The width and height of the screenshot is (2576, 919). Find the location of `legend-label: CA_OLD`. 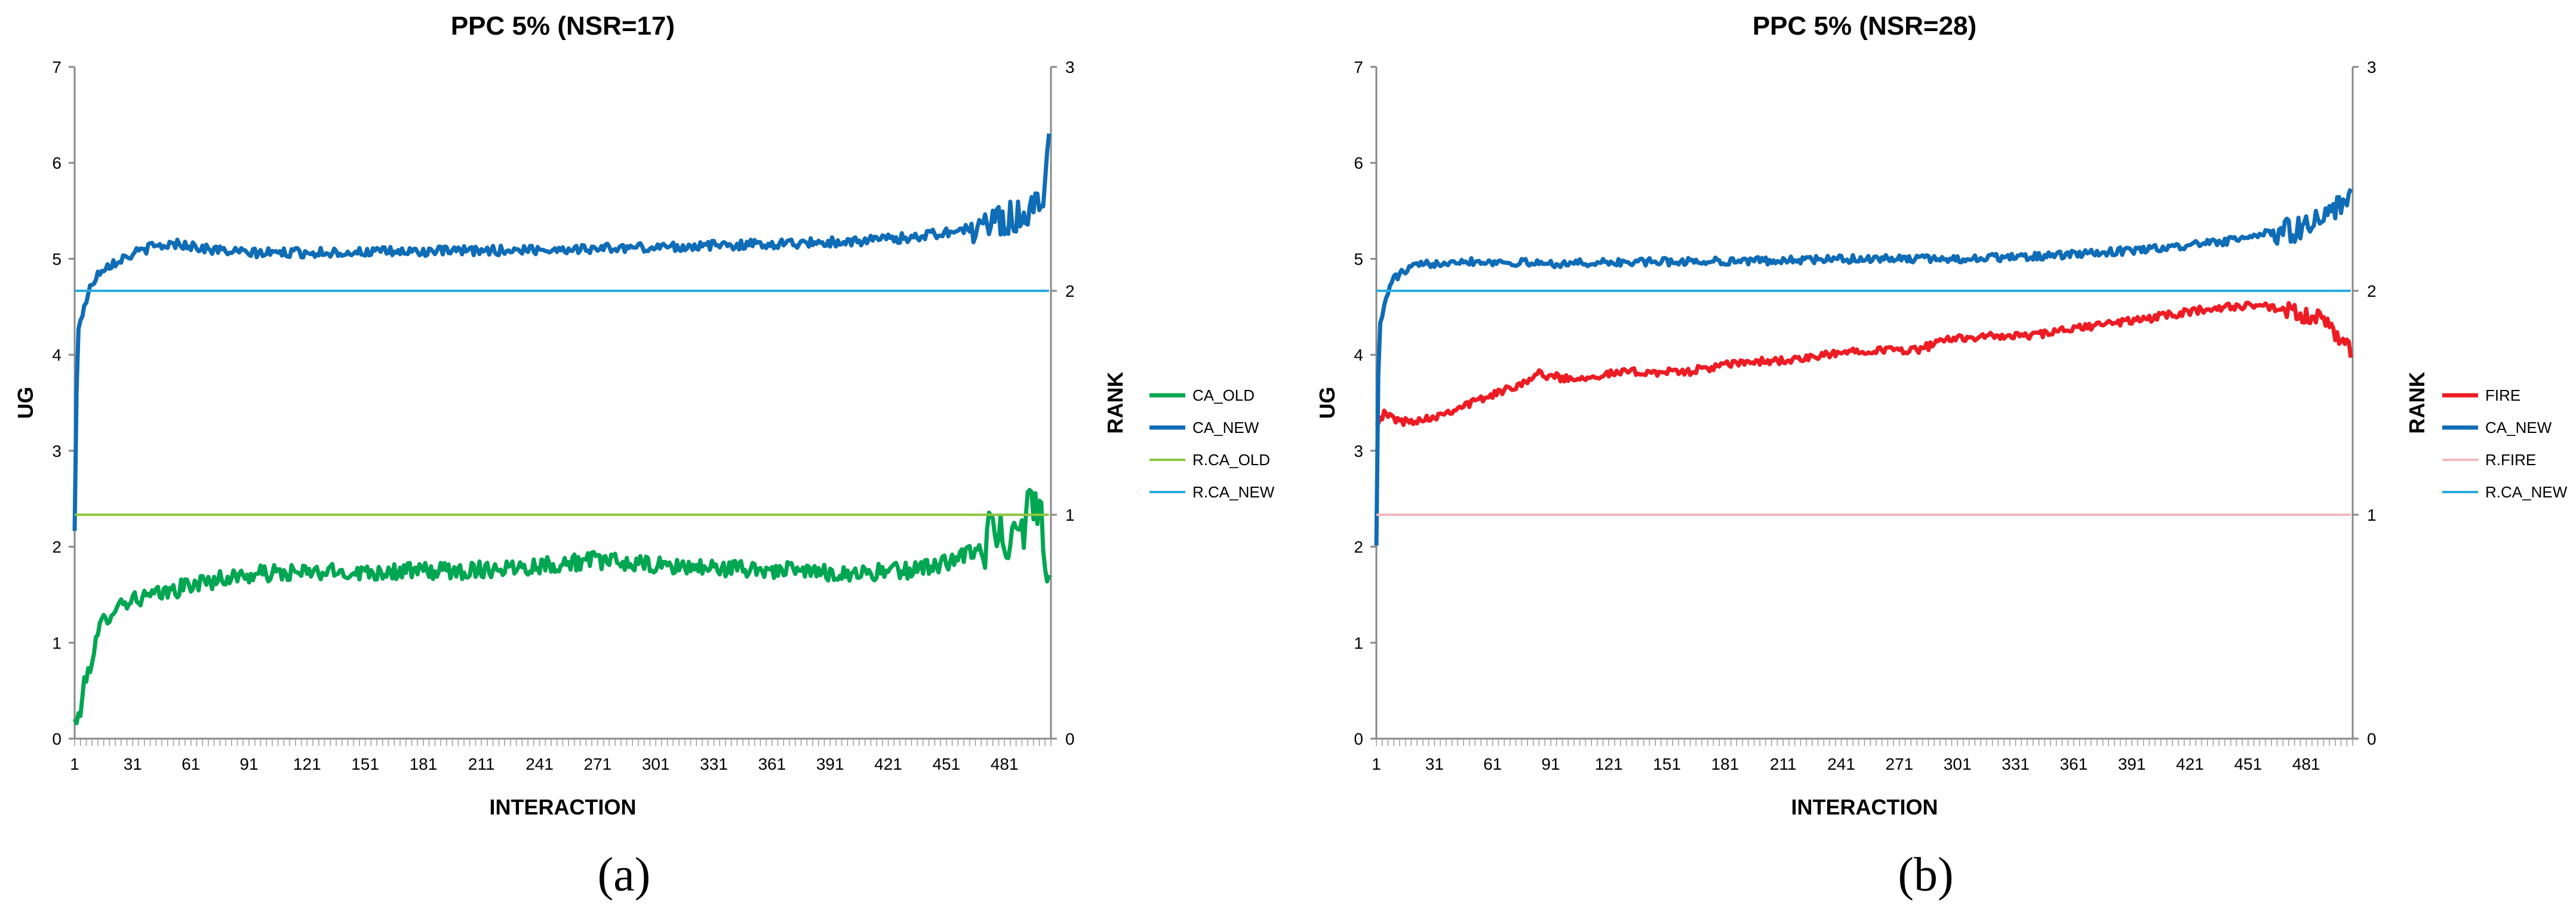

legend-label: CA_OLD is located at coordinates (1223, 395).